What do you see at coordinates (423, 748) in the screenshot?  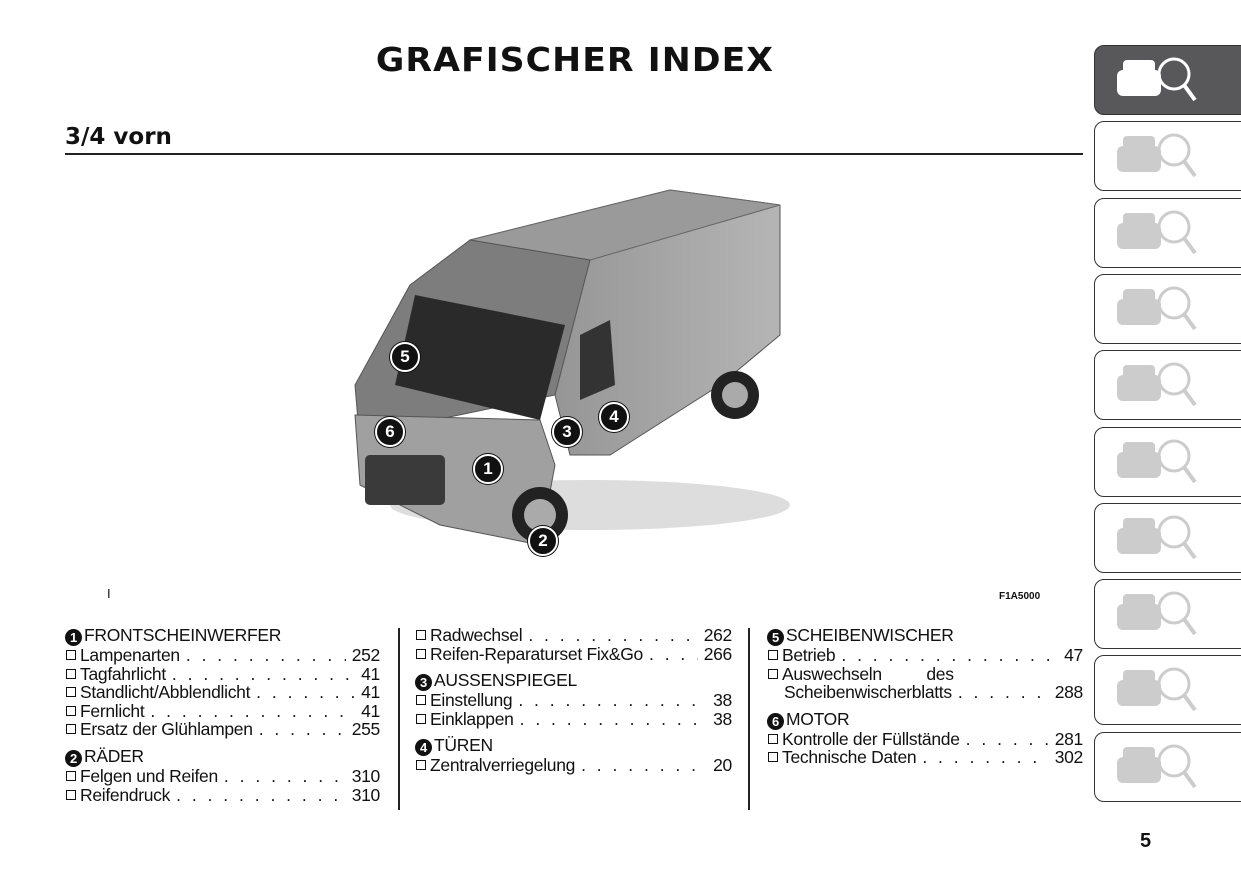 I see `number-badge: 4` at bounding box center [423, 748].